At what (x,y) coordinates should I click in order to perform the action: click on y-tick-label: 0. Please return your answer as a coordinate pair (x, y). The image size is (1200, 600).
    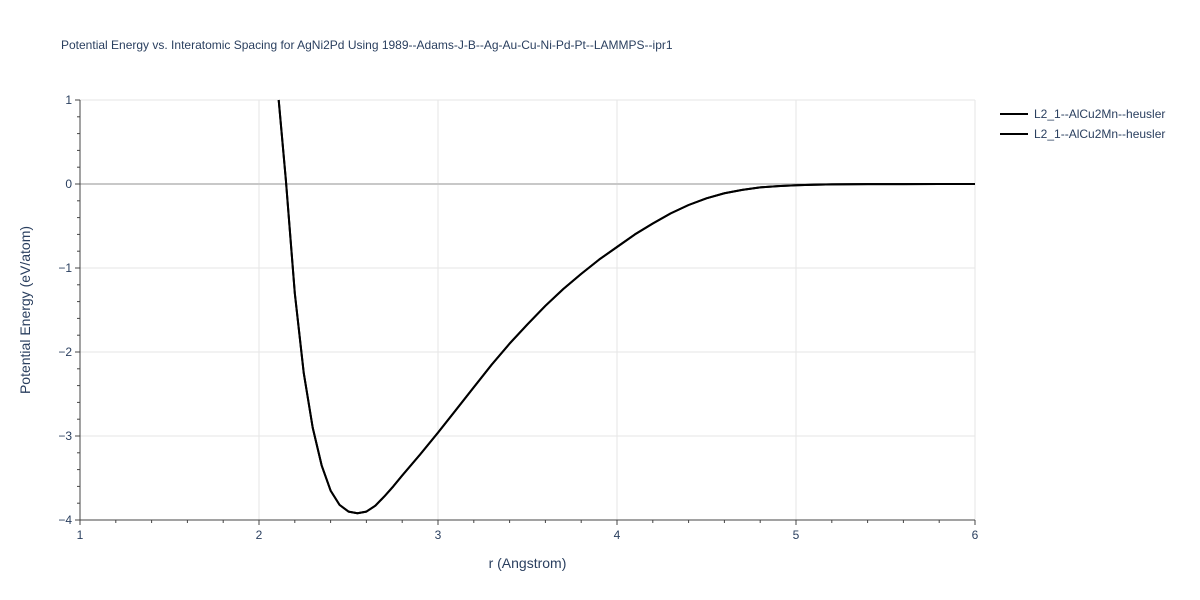
    Looking at the image, I should click on (68, 184).